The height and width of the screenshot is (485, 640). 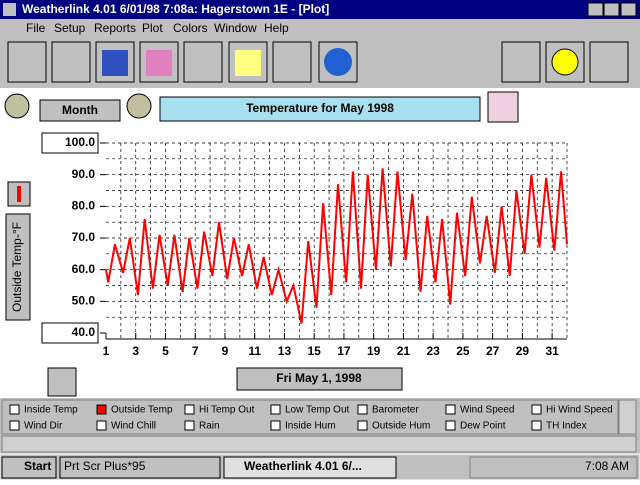 What do you see at coordinates (317, 410) in the screenshot?
I see `checkbox-label: Low Temp Out` at bounding box center [317, 410].